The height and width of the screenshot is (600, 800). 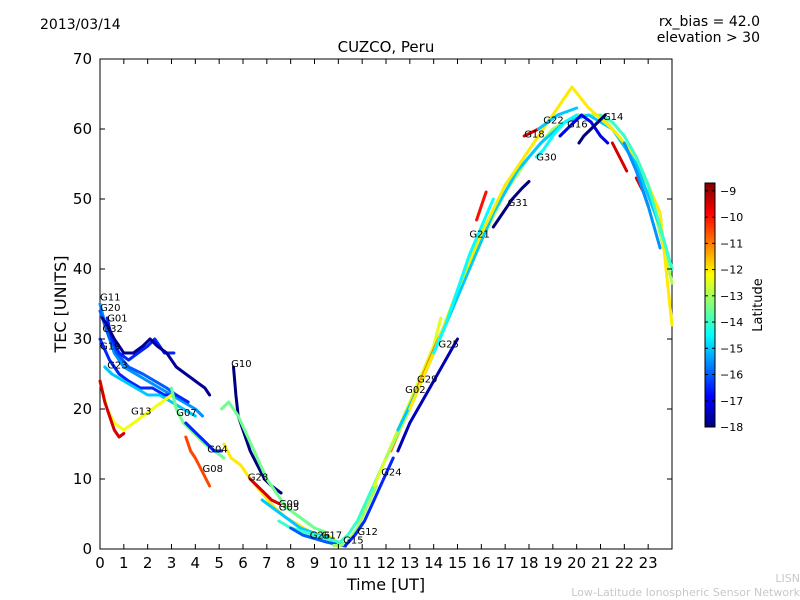 I want to click on colorbar-tick-label: −18, so click(x=731, y=427).